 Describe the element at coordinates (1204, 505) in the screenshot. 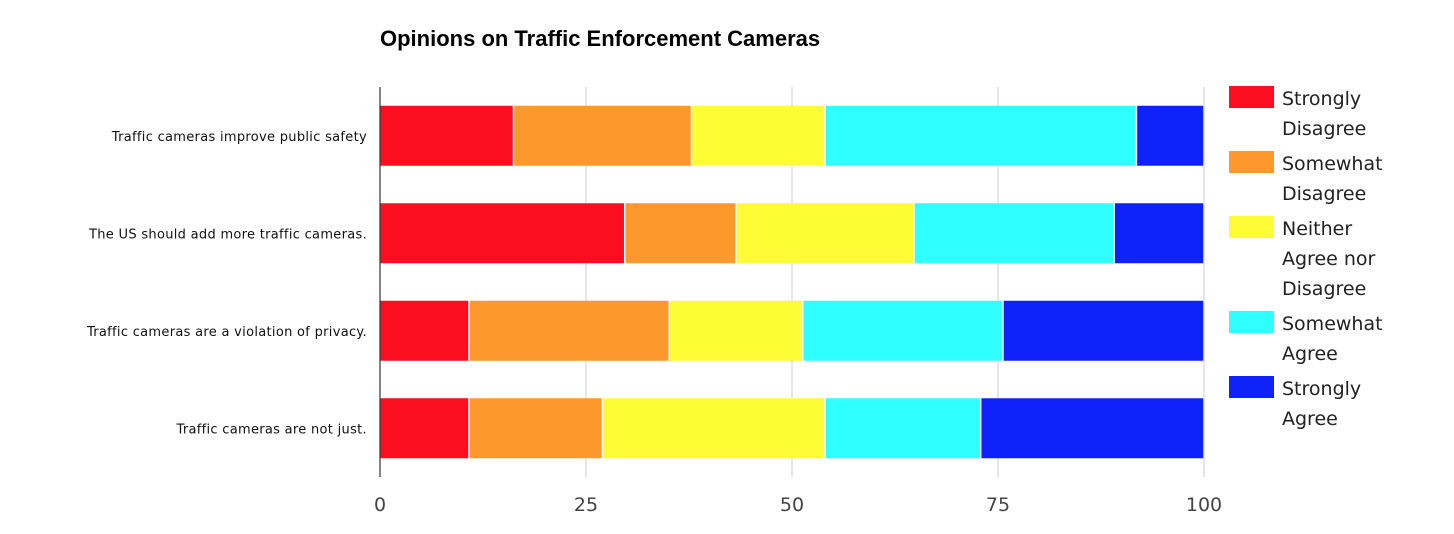

I see `x-tick-label-100: 100` at that location.